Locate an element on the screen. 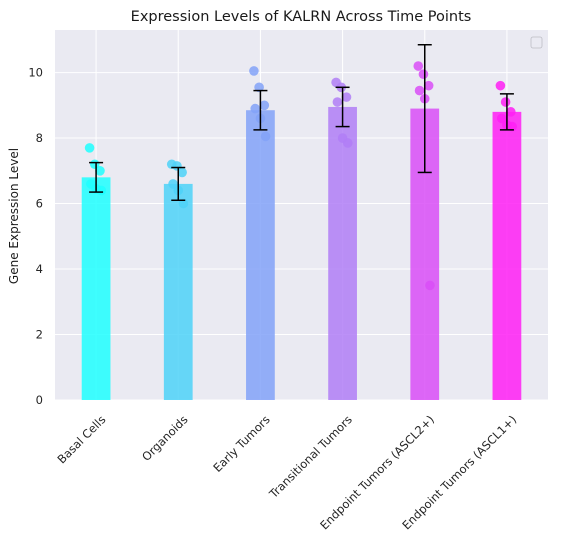 This screenshot has height=548, width=586. x-tick-label: Early Tumors is located at coordinates (241, 443).